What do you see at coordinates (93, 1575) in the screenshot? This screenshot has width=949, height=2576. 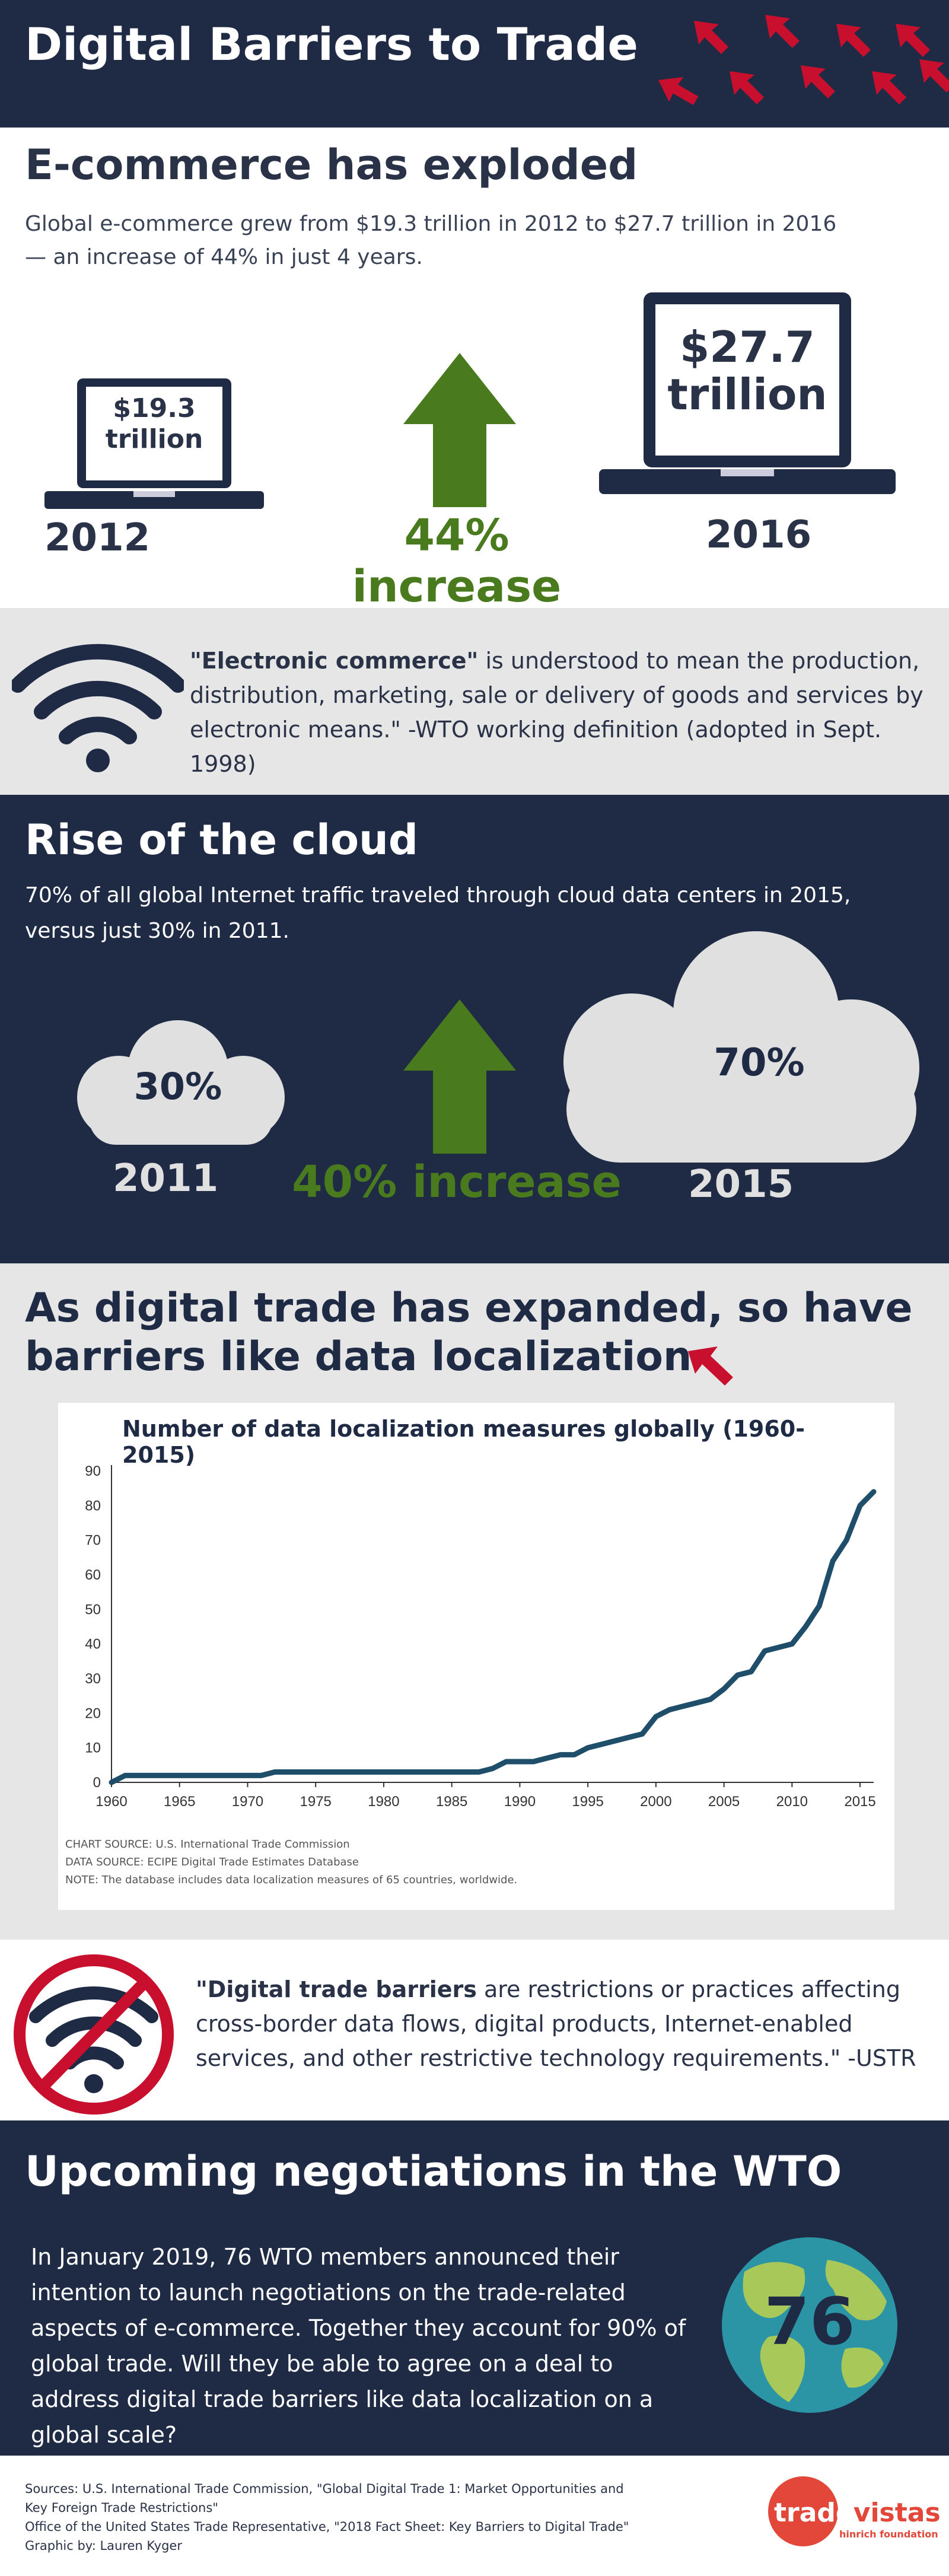 I see `y-tick-label: 60` at bounding box center [93, 1575].